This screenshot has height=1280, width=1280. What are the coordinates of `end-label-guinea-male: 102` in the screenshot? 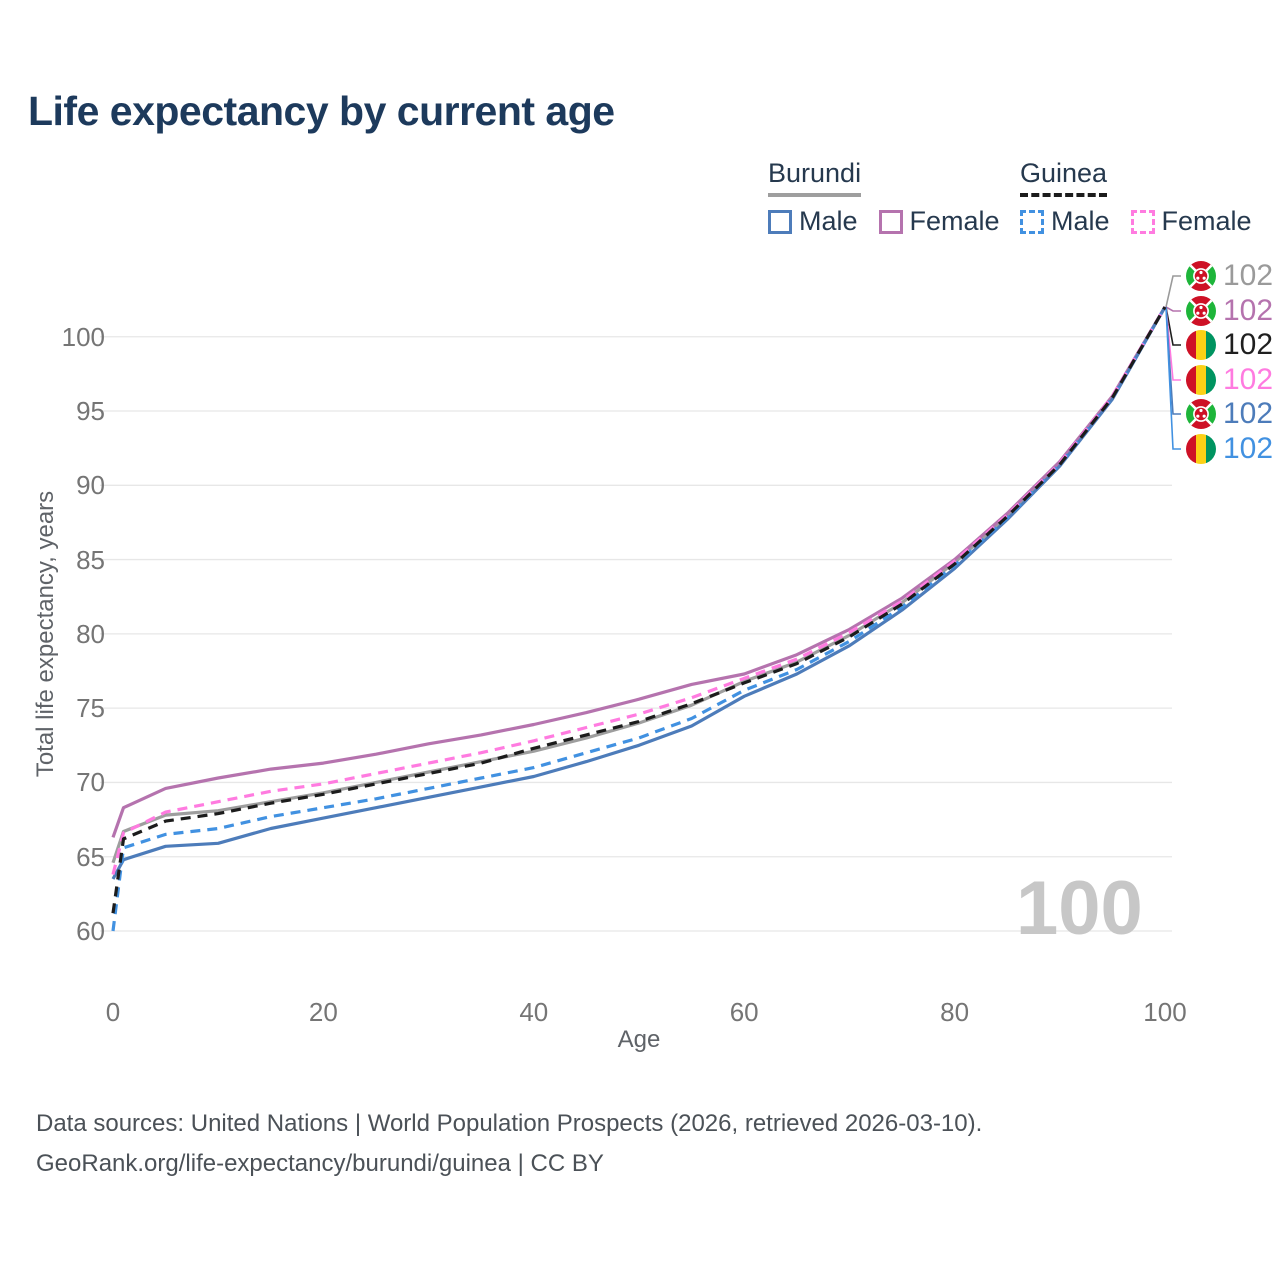 It's located at (1229, 449).